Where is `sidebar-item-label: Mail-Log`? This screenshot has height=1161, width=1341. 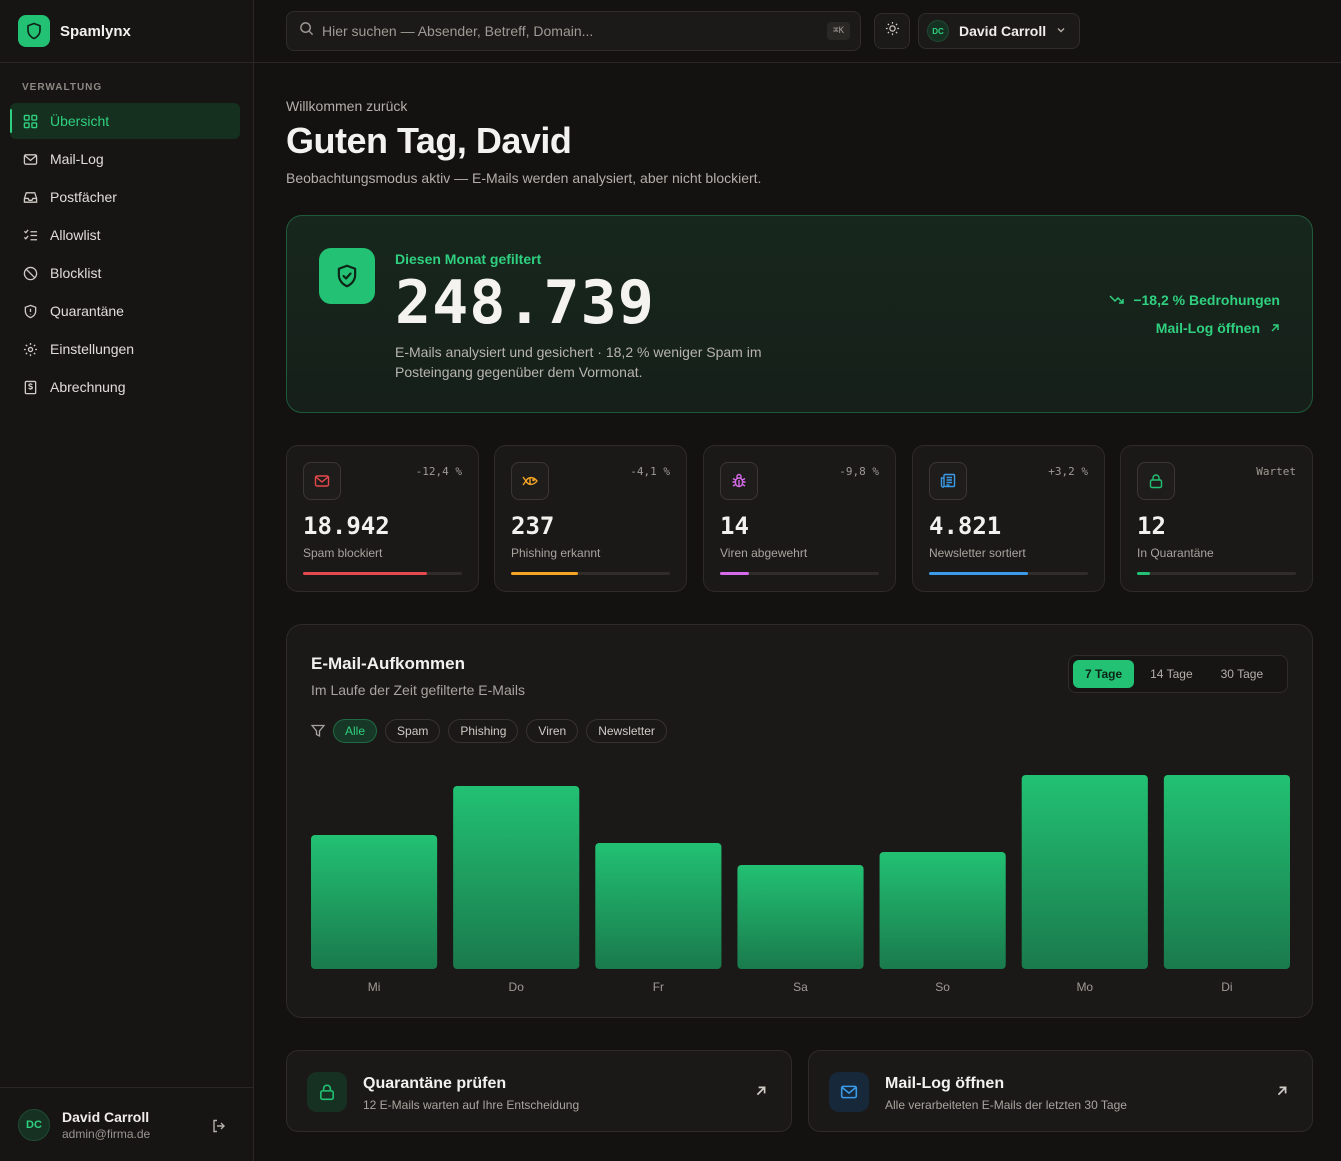
sidebar-item-label: Mail-Log is located at coordinates (77, 159).